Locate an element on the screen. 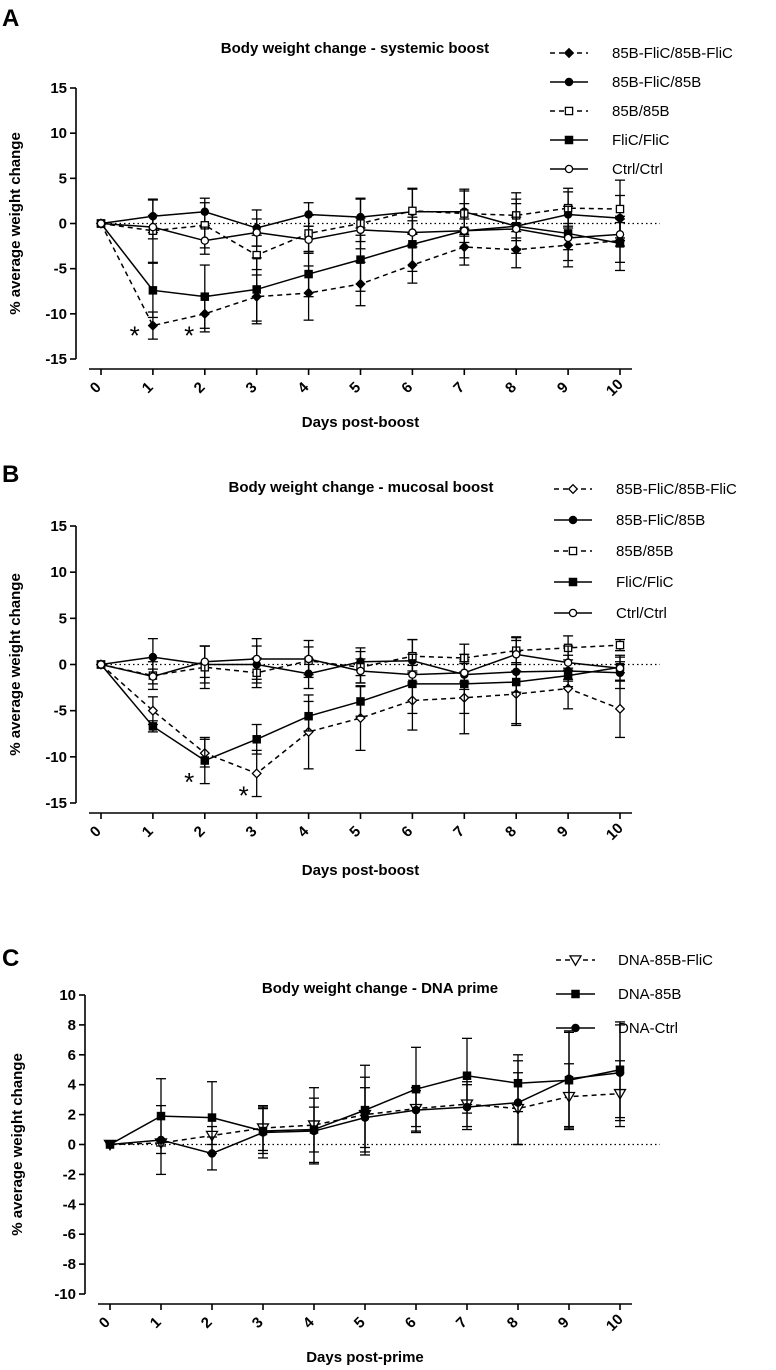 The image size is (776, 1370). legend-item: DNA-85B-FliC is located at coordinates (634, 960).